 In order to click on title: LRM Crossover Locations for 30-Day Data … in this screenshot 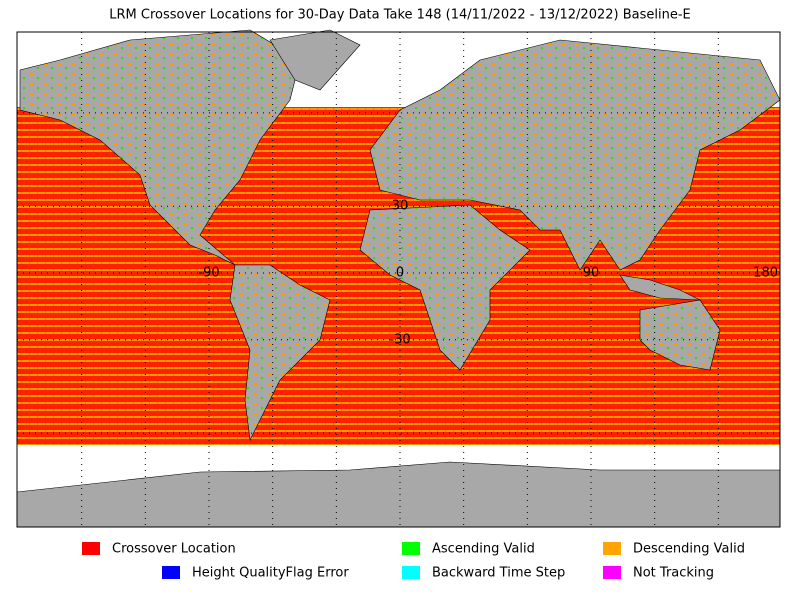, I will do `click(400, 15)`.